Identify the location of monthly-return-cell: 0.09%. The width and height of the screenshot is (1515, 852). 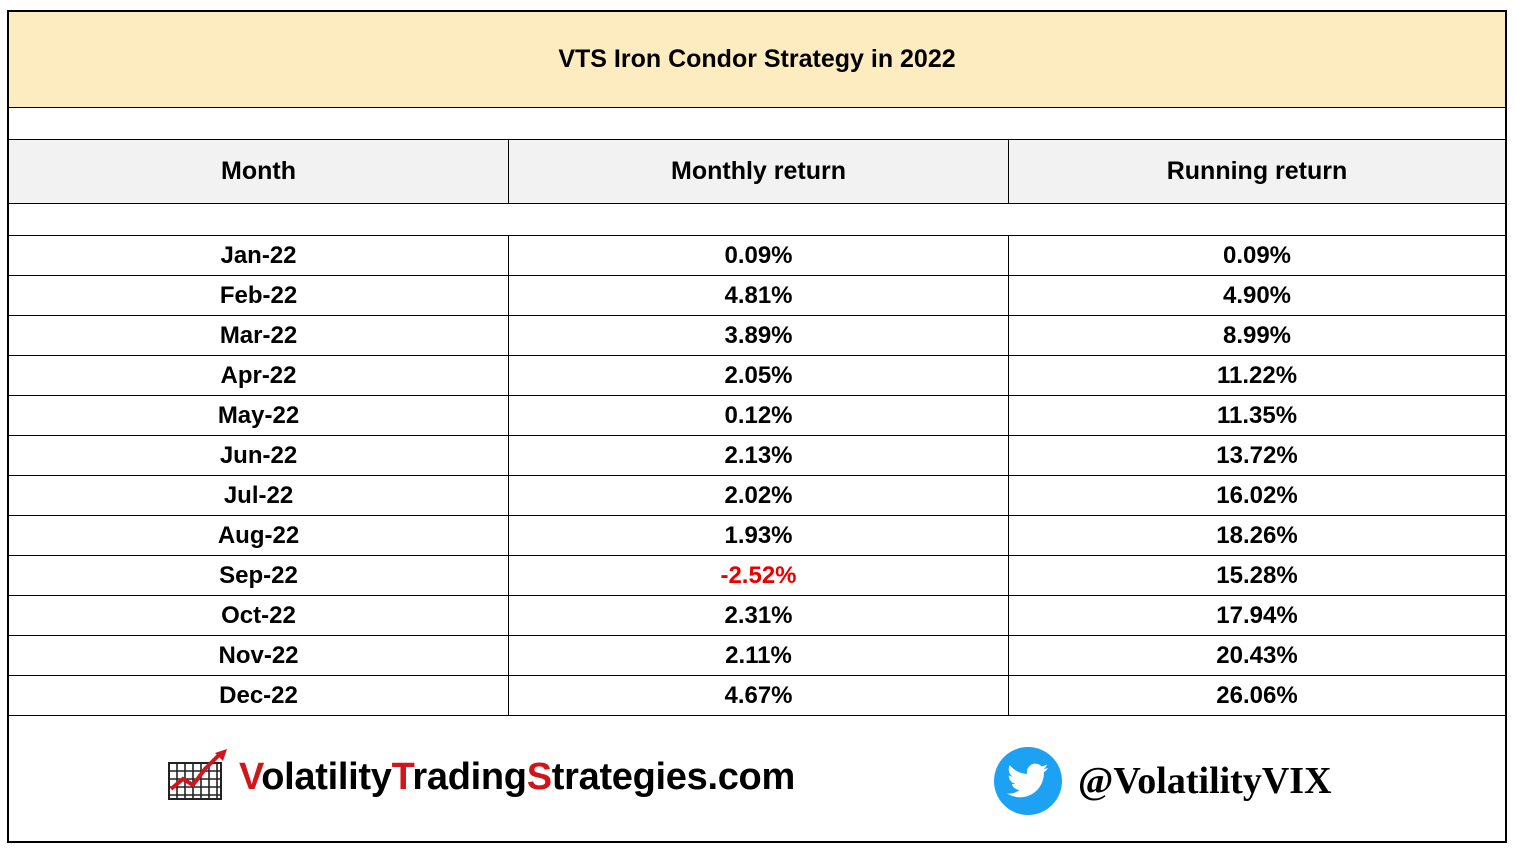
(759, 255).